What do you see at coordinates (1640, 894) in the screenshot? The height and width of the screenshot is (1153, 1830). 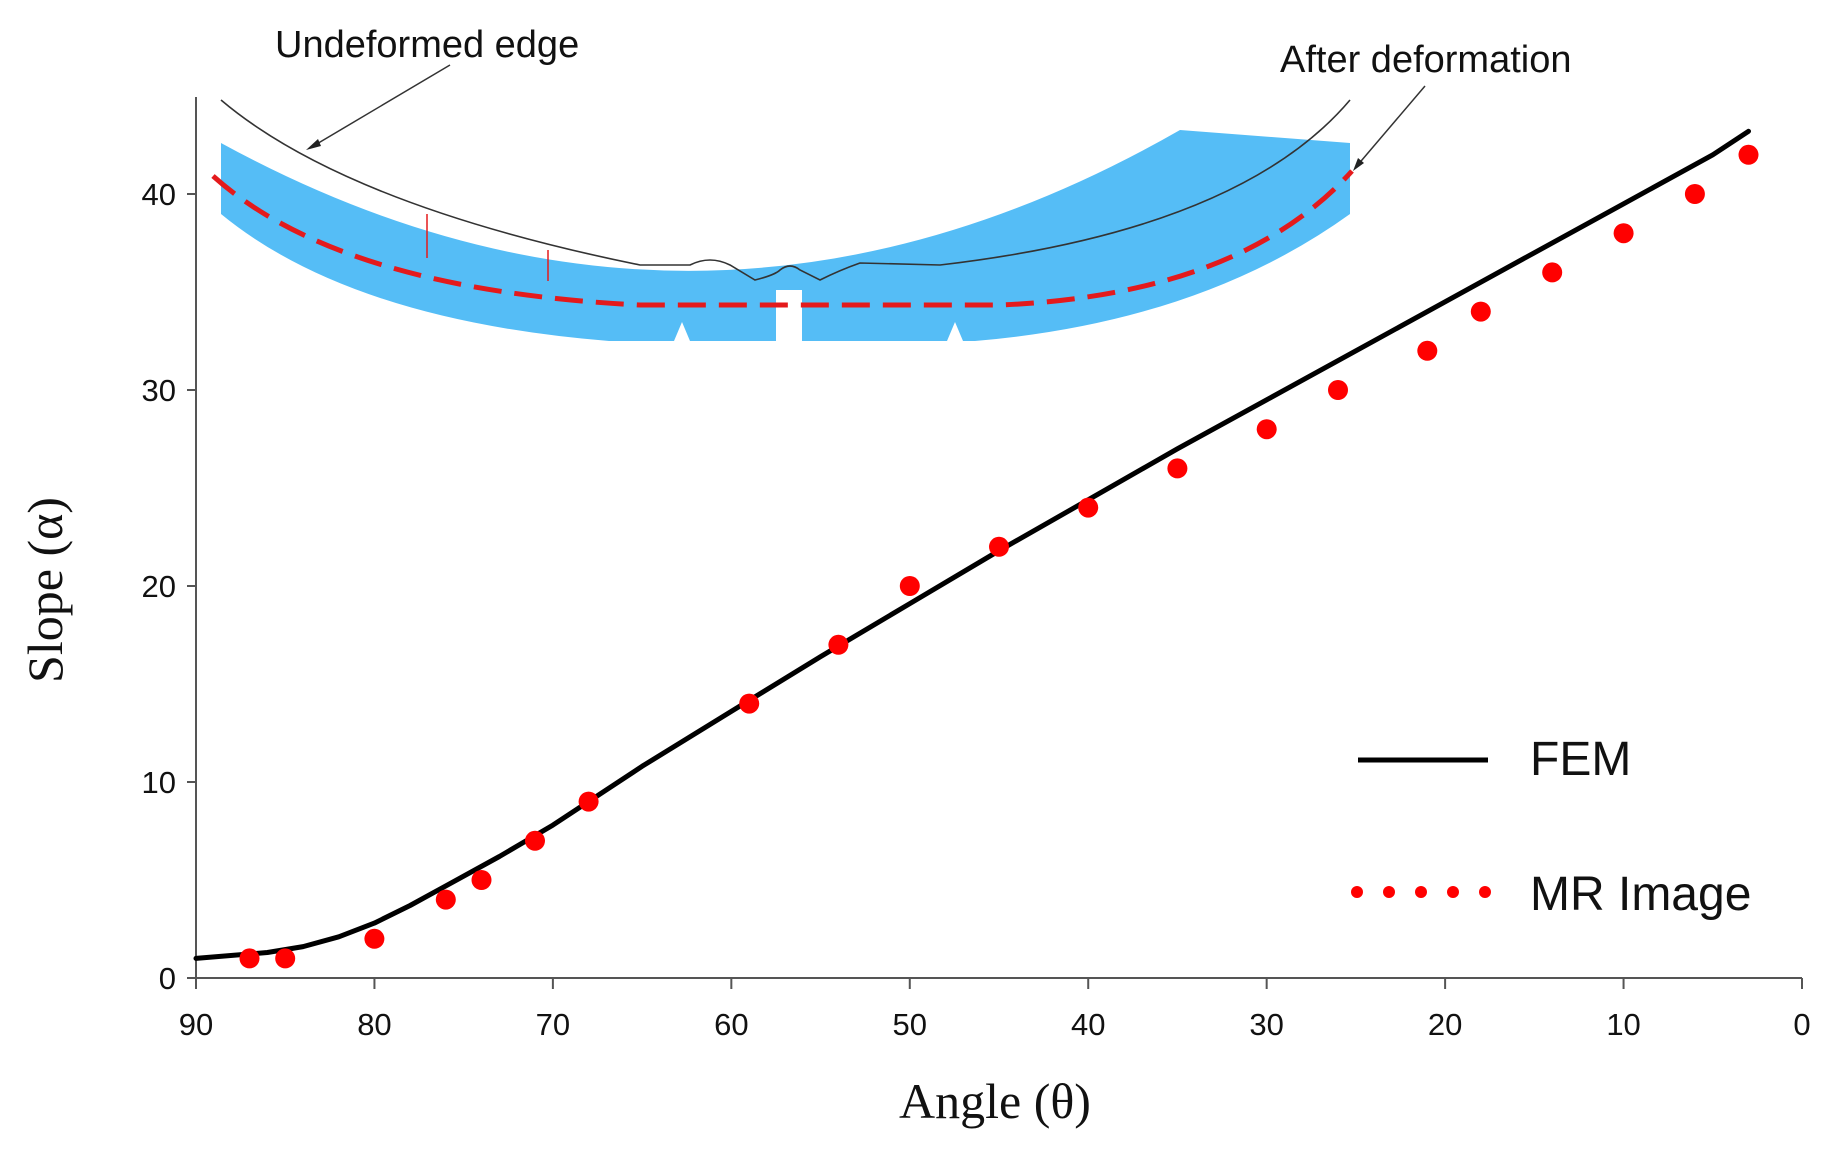 I see `legend-mr-image-label: MR Image` at bounding box center [1640, 894].